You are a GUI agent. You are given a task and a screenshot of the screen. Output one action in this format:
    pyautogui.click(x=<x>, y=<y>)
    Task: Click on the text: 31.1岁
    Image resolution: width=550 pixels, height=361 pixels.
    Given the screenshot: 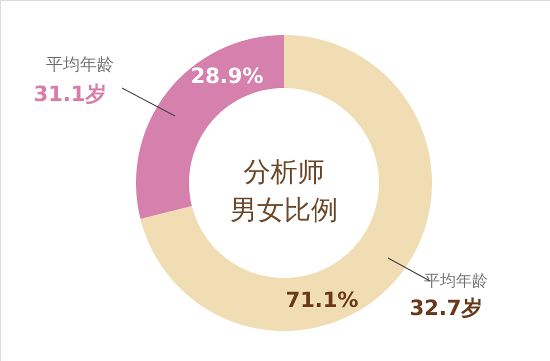 What is the action you would take?
    pyautogui.click(x=70, y=94)
    